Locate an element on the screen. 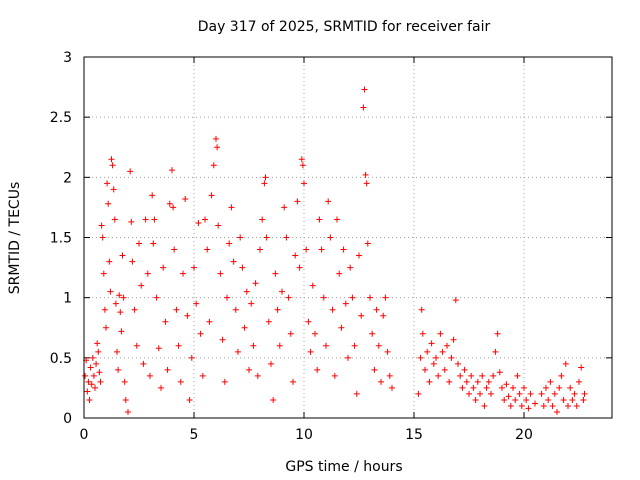  x-tick-label: 15 is located at coordinates (414, 435).